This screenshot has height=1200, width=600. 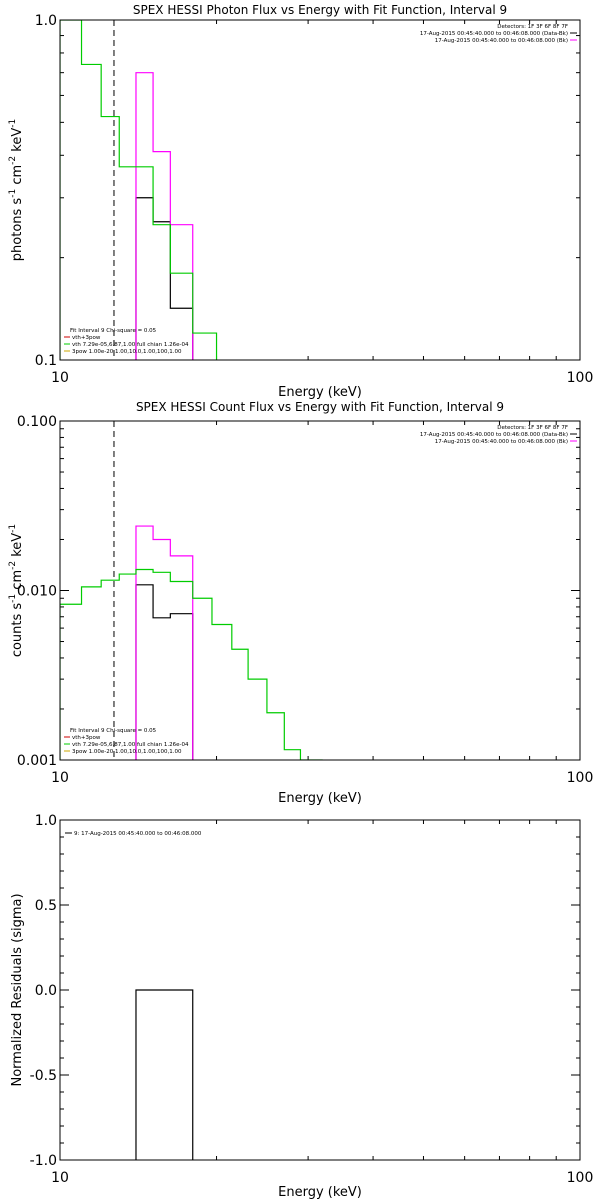 What do you see at coordinates (37, 761) in the screenshot?
I see `y-tick-label: 0.001` at bounding box center [37, 761].